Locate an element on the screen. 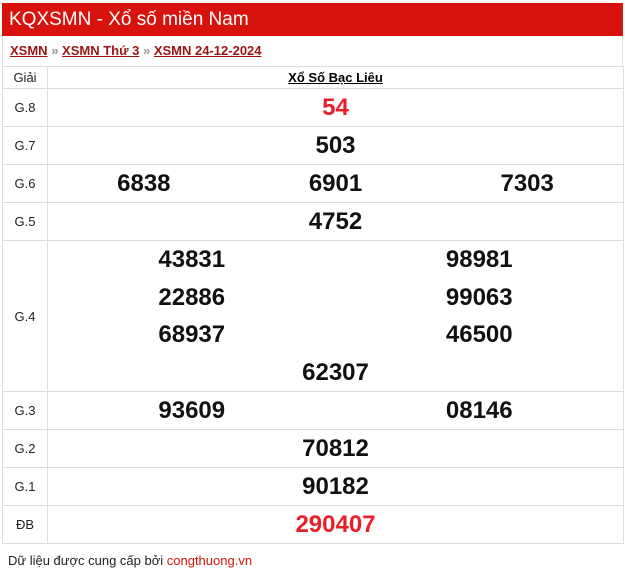  prize-label: G.5 is located at coordinates (25, 221).